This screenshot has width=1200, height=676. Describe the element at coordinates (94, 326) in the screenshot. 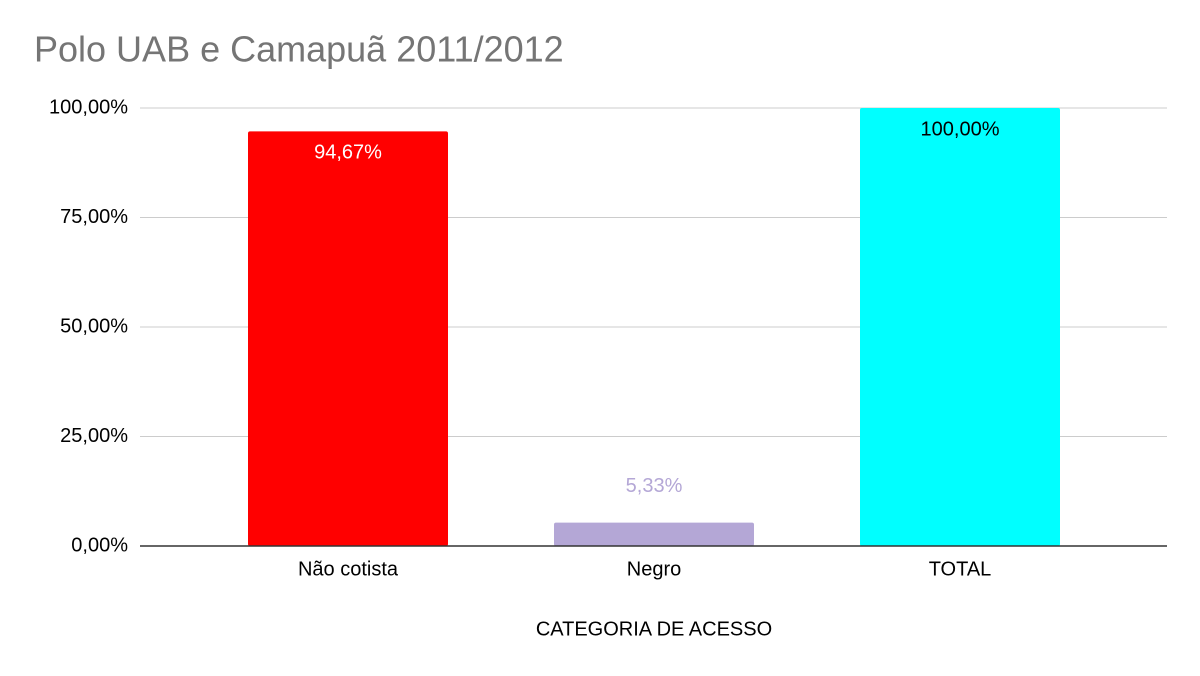

I see `y-tick-label: 50,00%` at that location.